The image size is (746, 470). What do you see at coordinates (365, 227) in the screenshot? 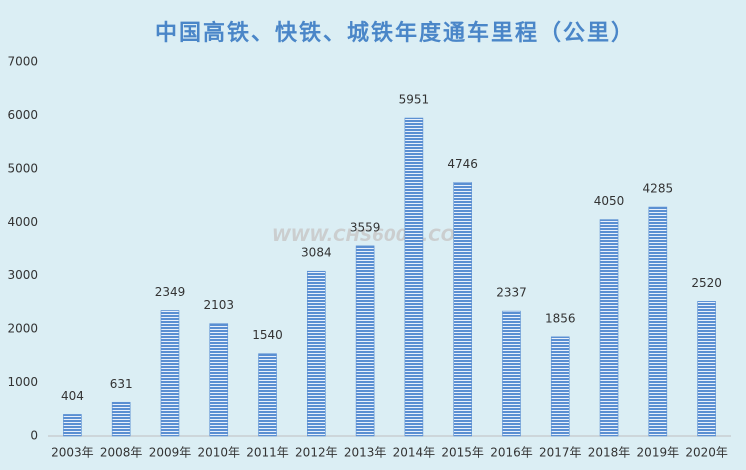
I see `value-label: 3559` at bounding box center [365, 227].